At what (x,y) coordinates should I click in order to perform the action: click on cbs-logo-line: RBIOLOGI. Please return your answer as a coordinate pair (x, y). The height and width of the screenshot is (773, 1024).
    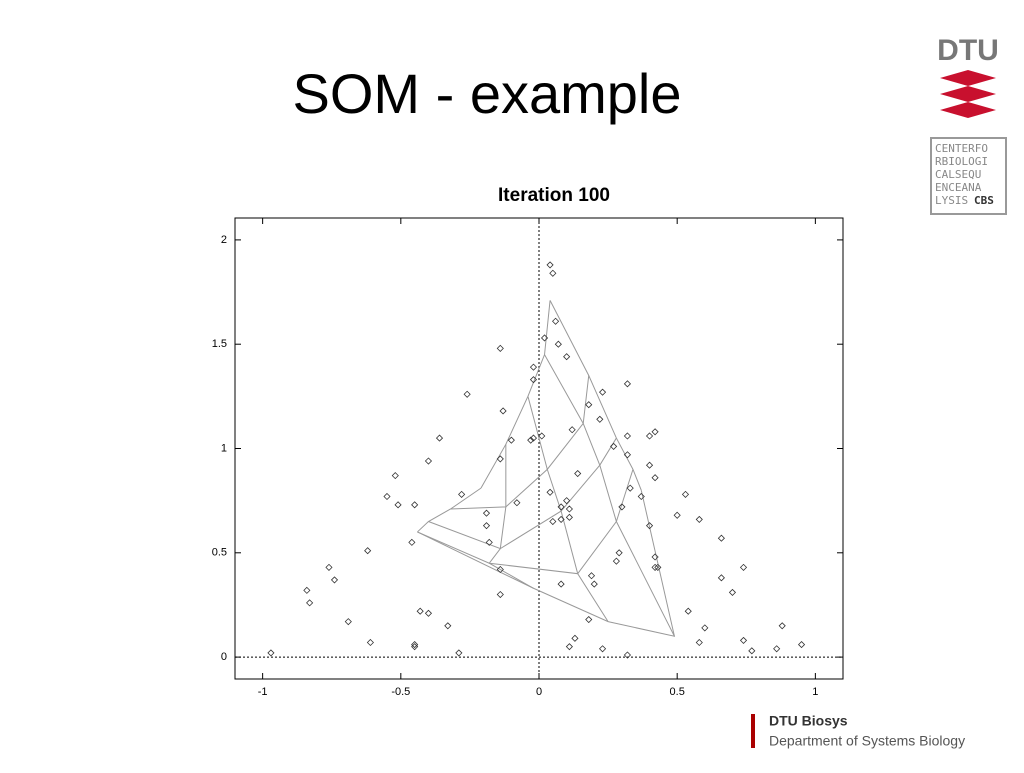
    Looking at the image, I should click on (961, 161).